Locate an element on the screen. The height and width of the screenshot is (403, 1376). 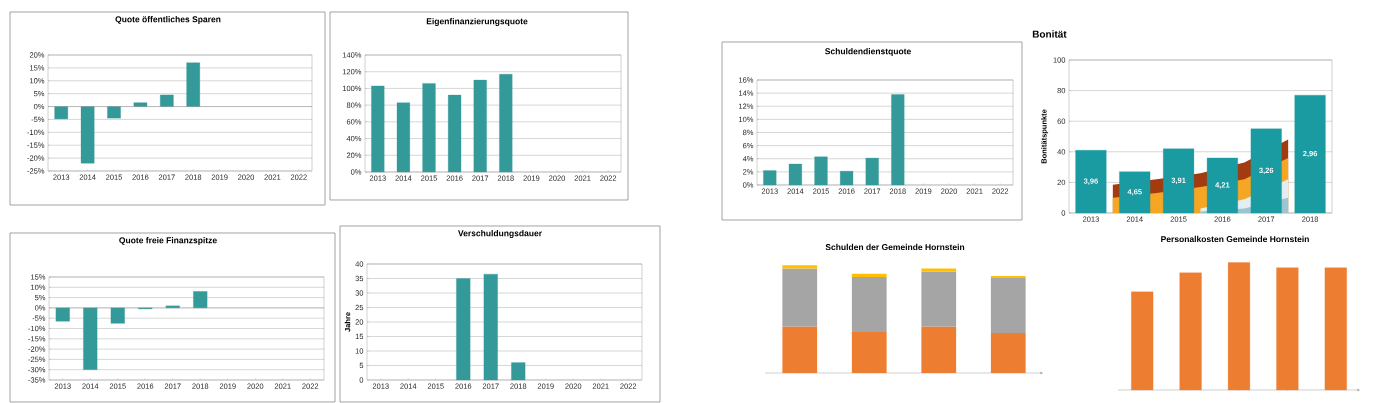
chart-title: Eigenfinanzierungsquote is located at coordinates (477, 22).